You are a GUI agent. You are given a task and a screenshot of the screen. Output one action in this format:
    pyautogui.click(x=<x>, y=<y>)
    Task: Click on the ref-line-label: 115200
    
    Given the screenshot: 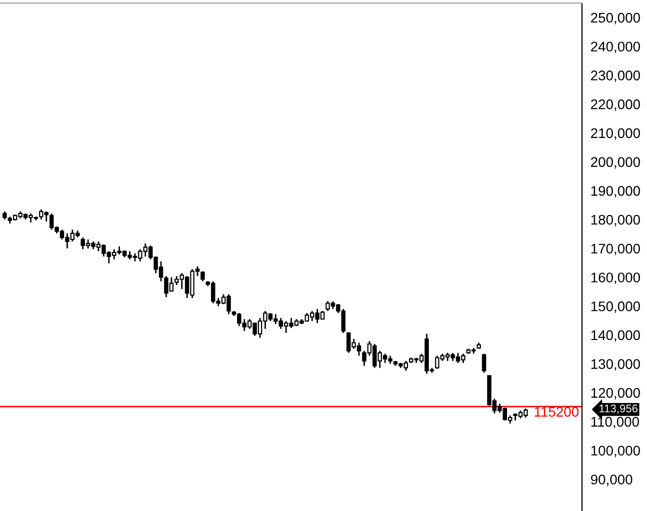 What is the action you would take?
    pyautogui.click(x=556, y=411)
    